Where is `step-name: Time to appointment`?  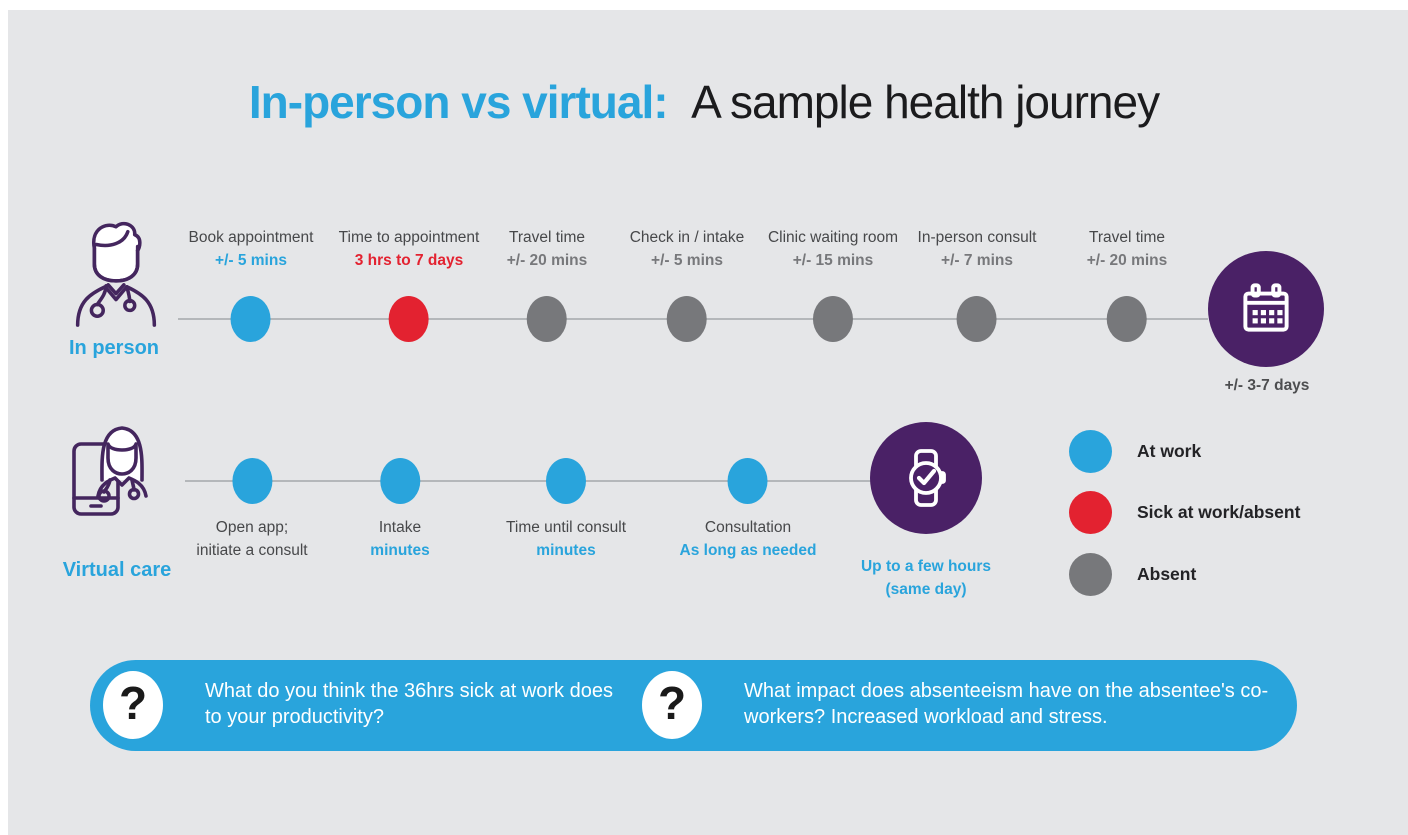
step-name: Time to appointment is located at coordinates (409, 237).